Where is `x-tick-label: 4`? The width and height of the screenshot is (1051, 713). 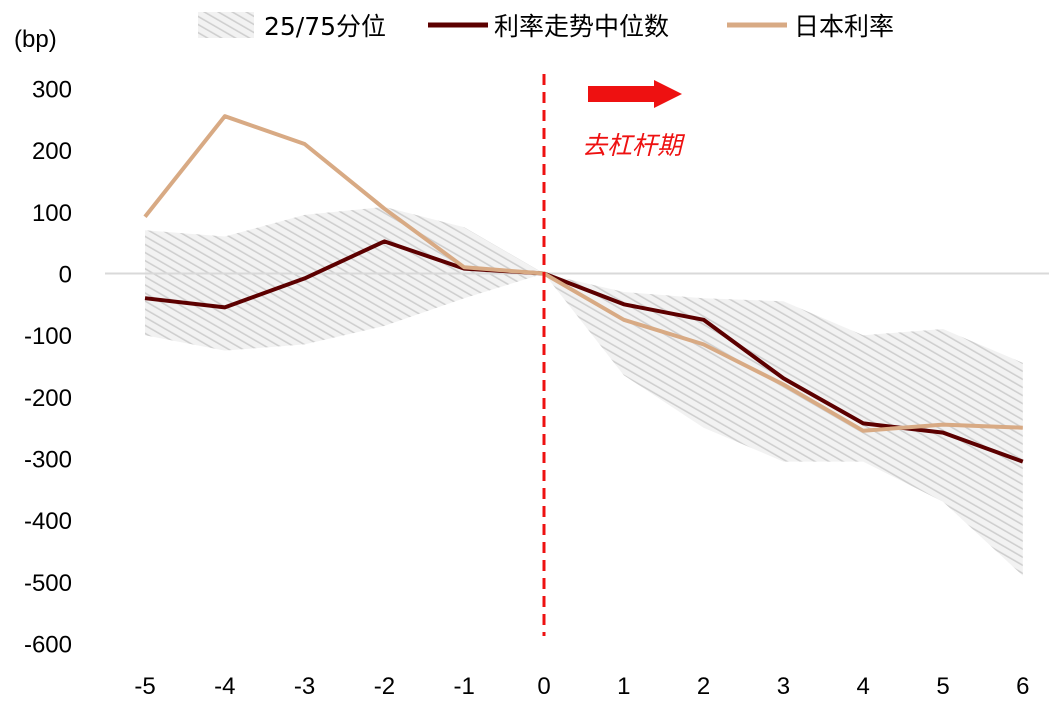 x-tick-label: 4 is located at coordinates (863, 686).